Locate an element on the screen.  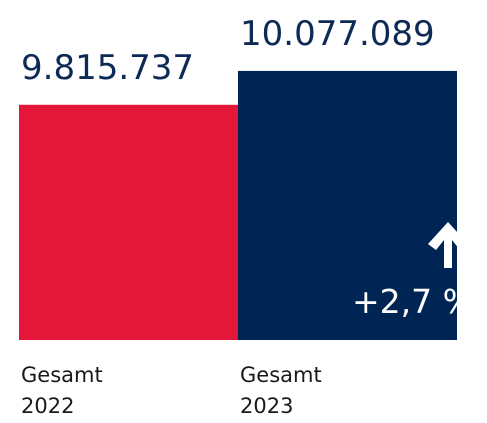
value-label: 10.077.089 is located at coordinates (337, 34).